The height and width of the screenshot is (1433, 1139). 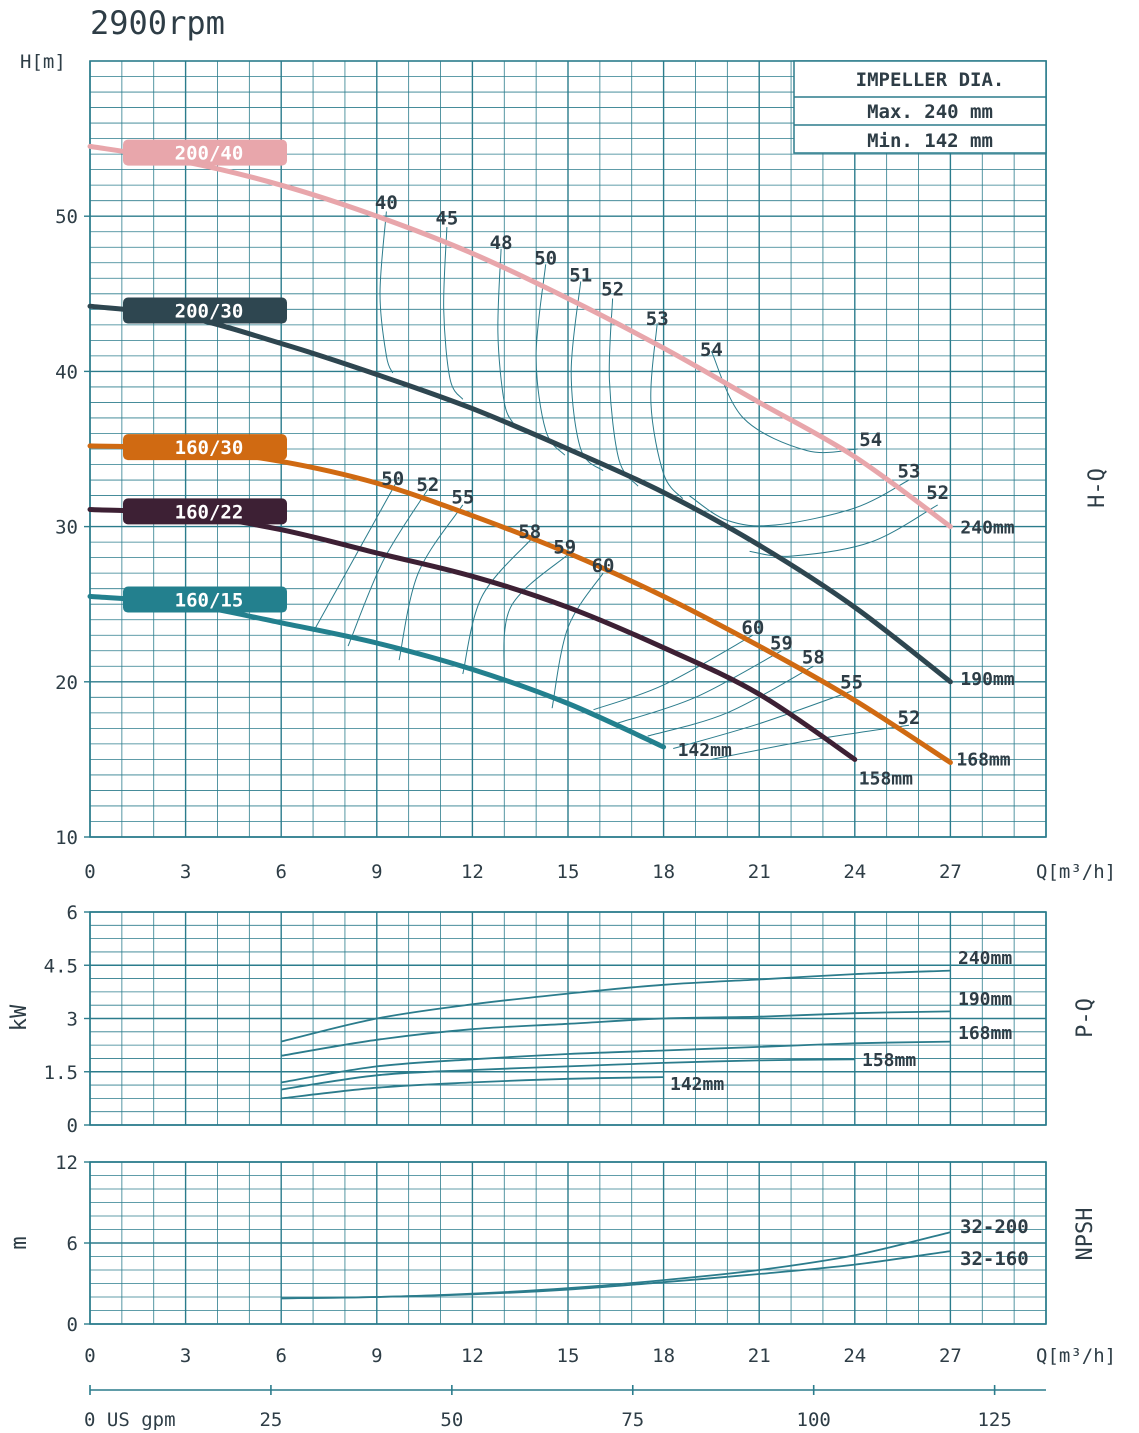 I want to click on y-tick-label: 20, so click(x=66, y=683).